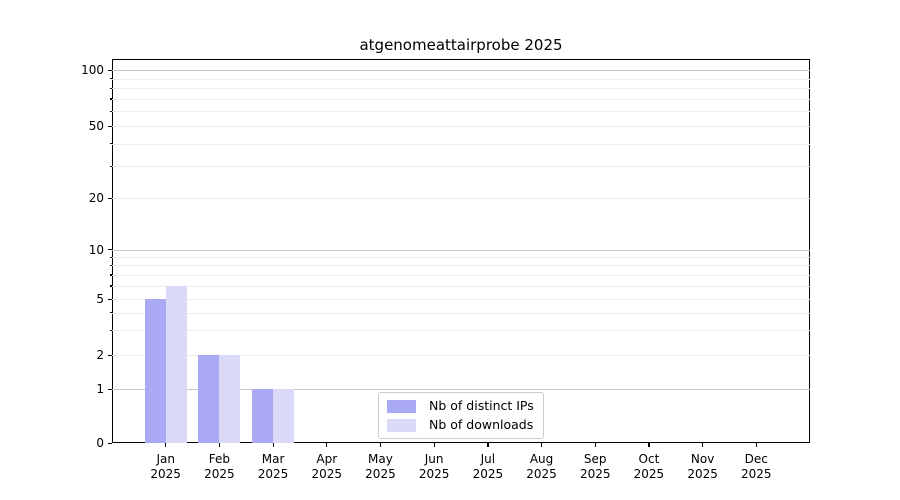 The width and height of the screenshot is (900, 500). Describe the element at coordinates (92, 70) in the screenshot. I see `y-tick-label: 100` at that location.